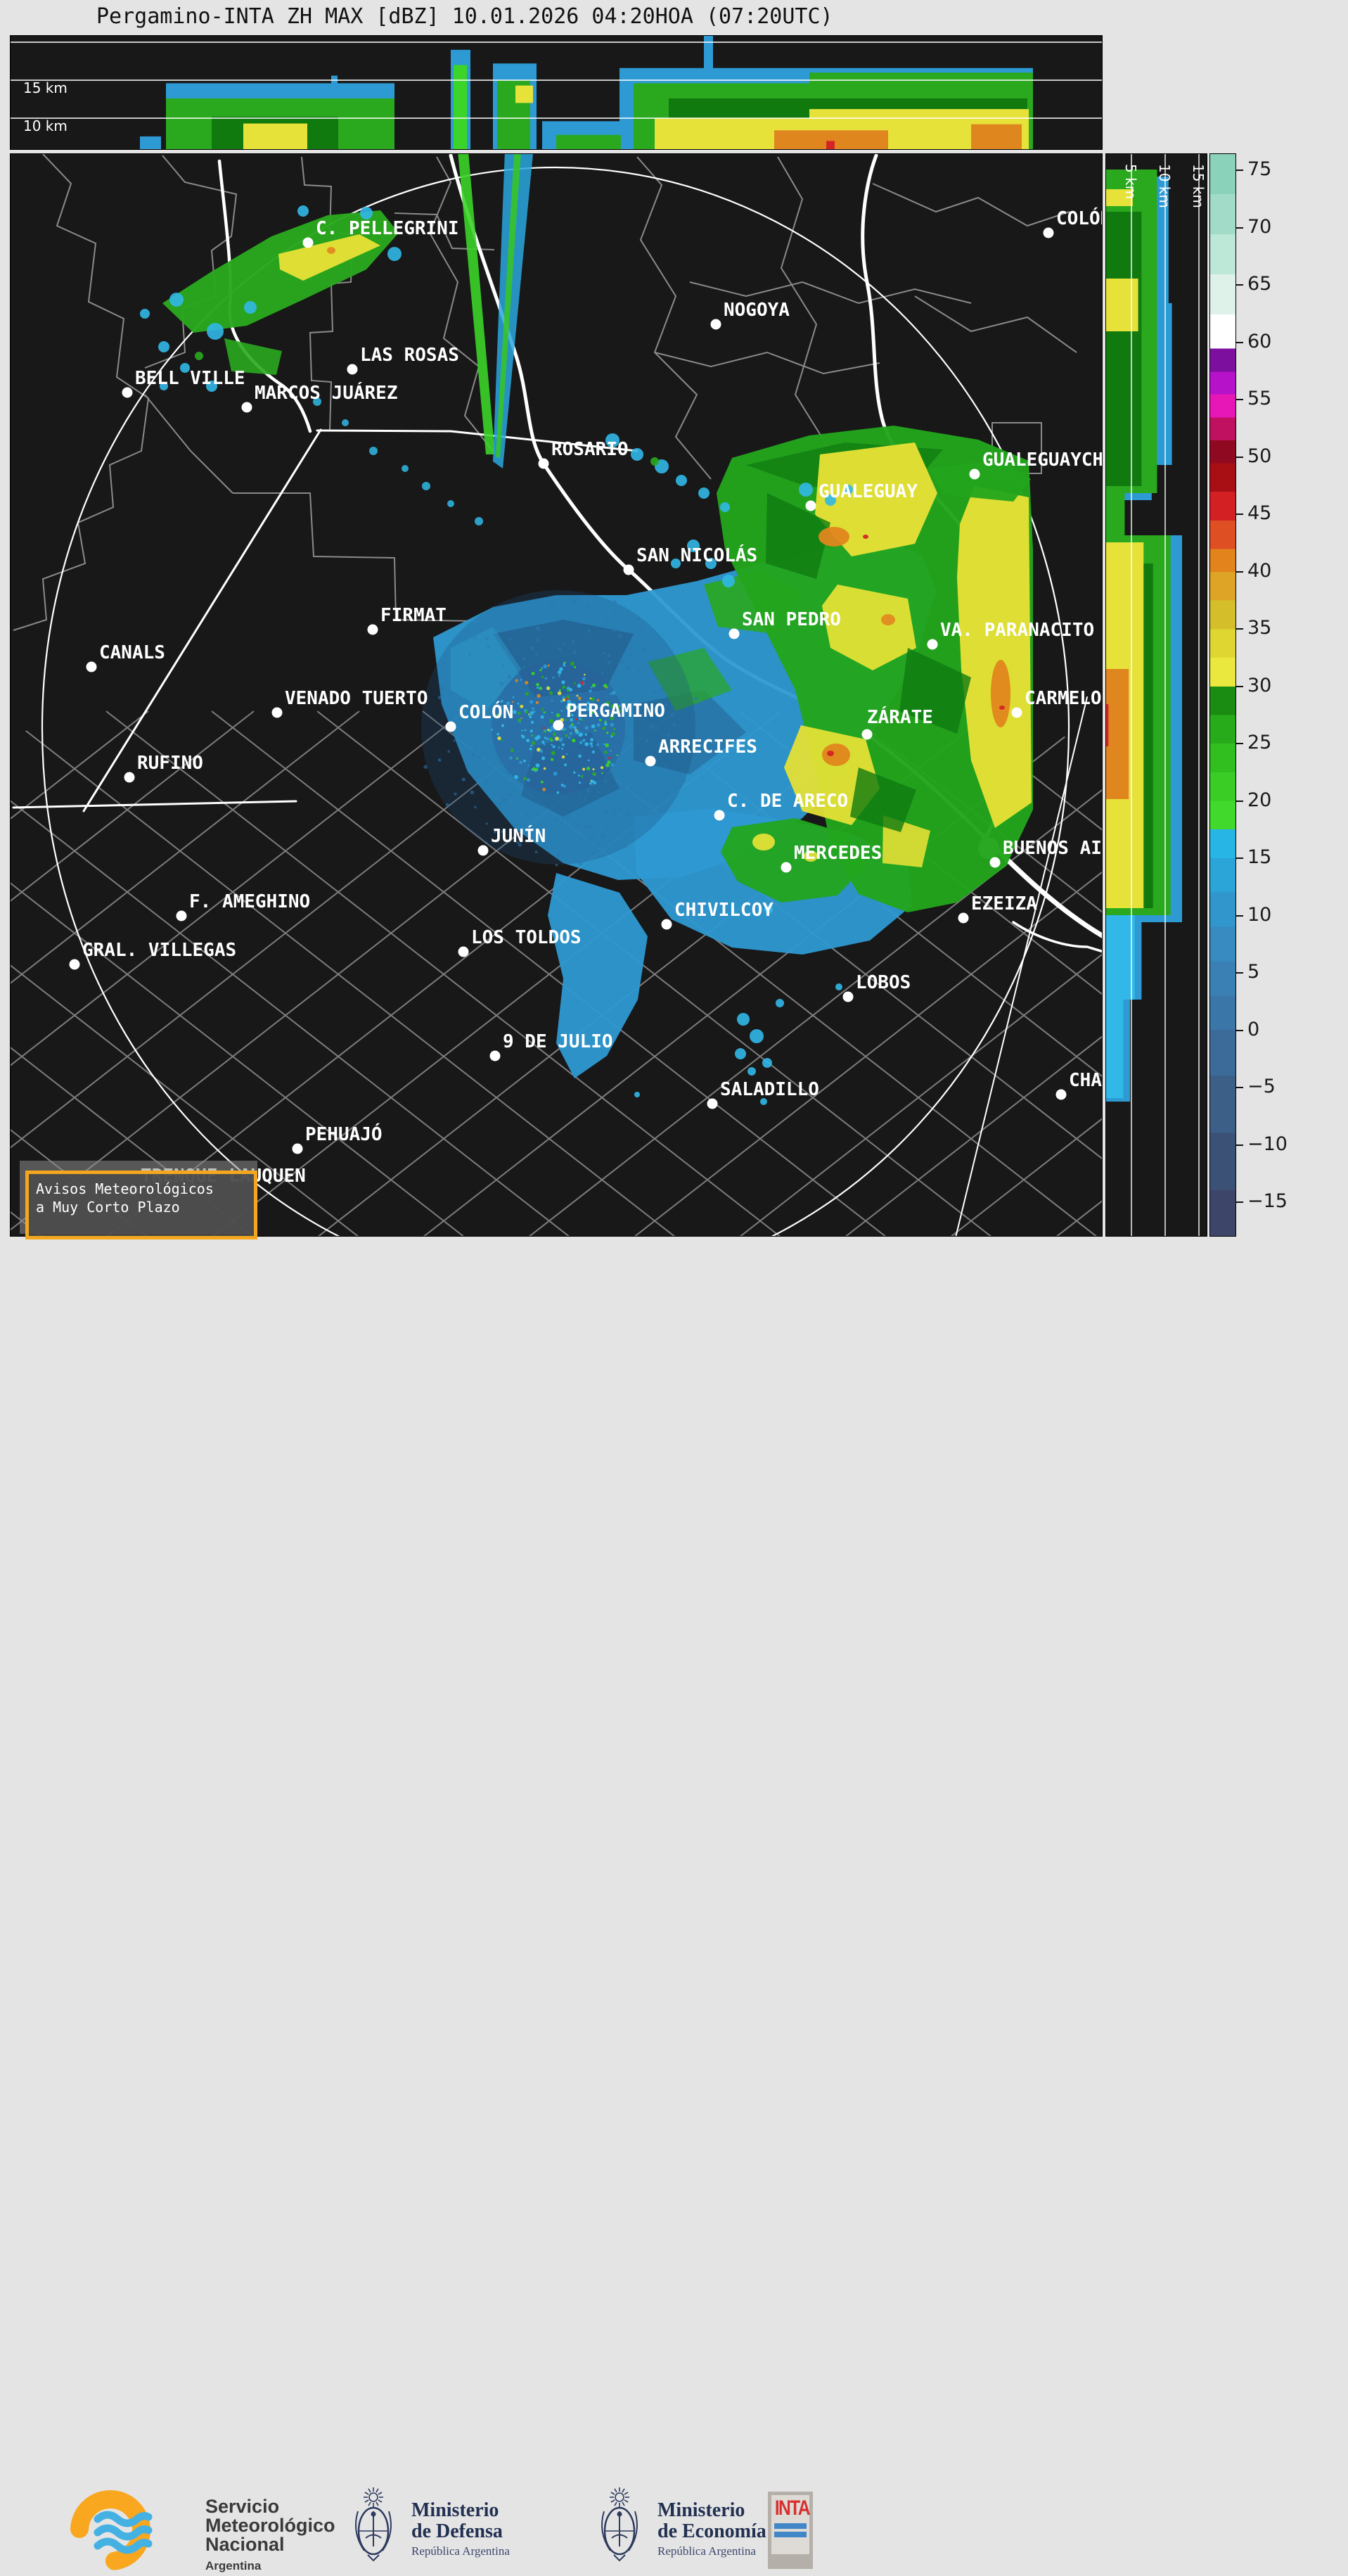 The width and height of the screenshot is (1348, 2576). Describe the element at coordinates (769, 1089) in the screenshot. I see `city-label: SALADILLO` at that location.